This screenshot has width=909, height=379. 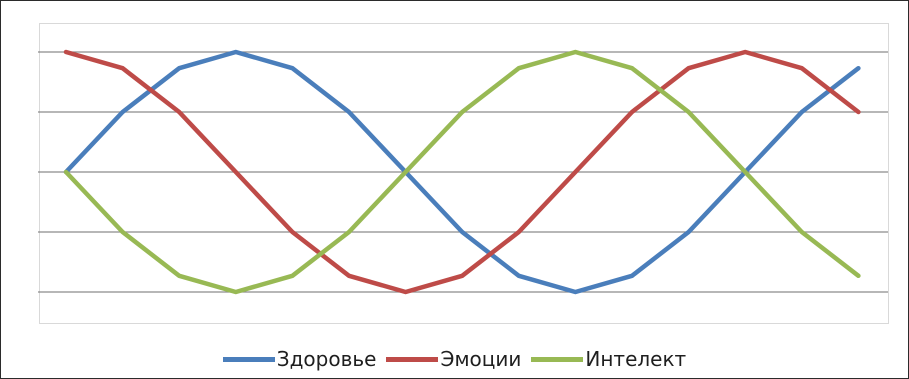 I want to click on legend-swatch-health, so click(x=248, y=359).